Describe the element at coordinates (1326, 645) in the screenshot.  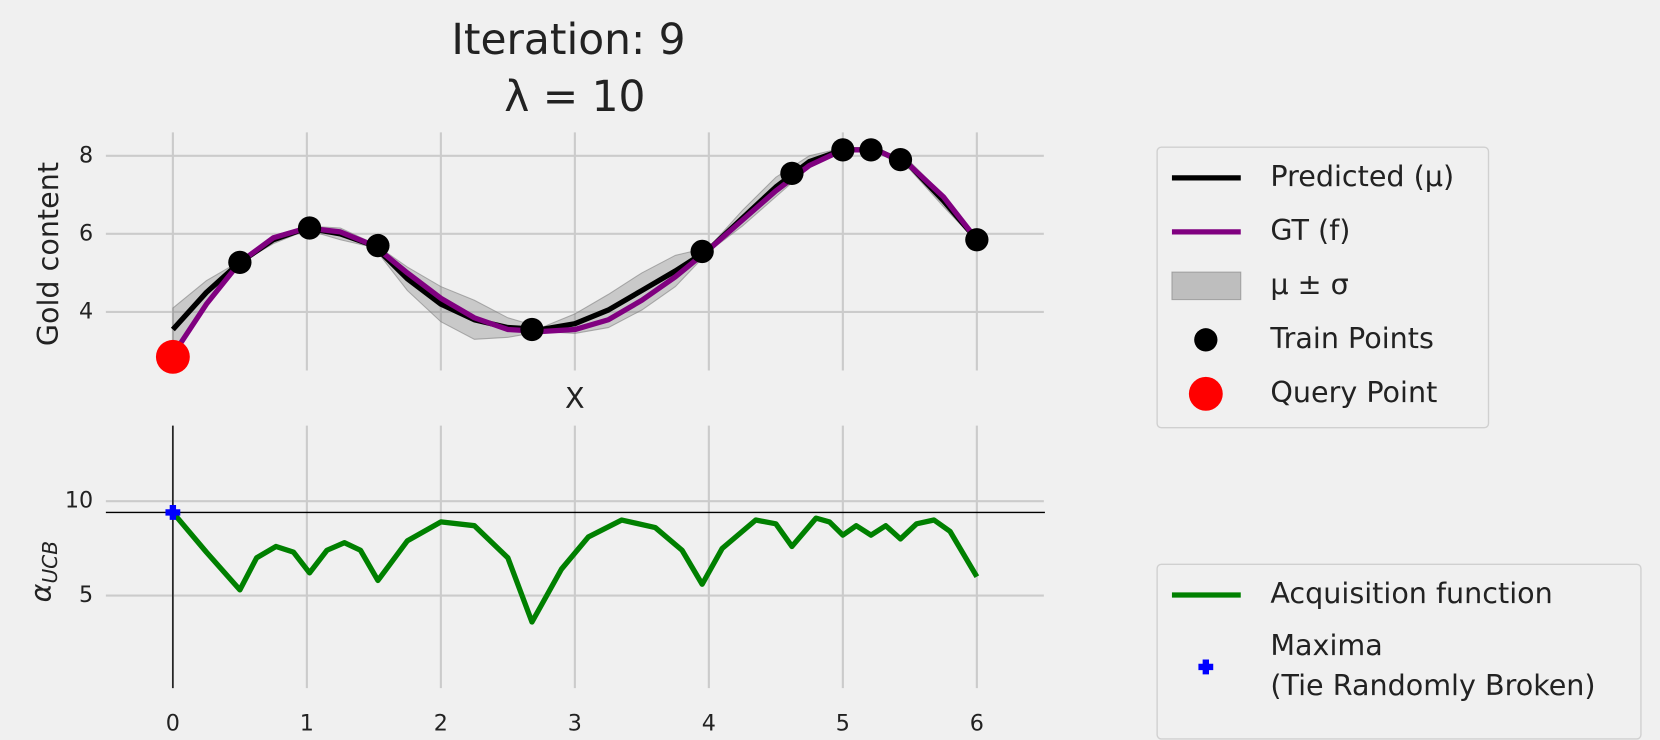
I see `legend-label: Maxima` at that location.